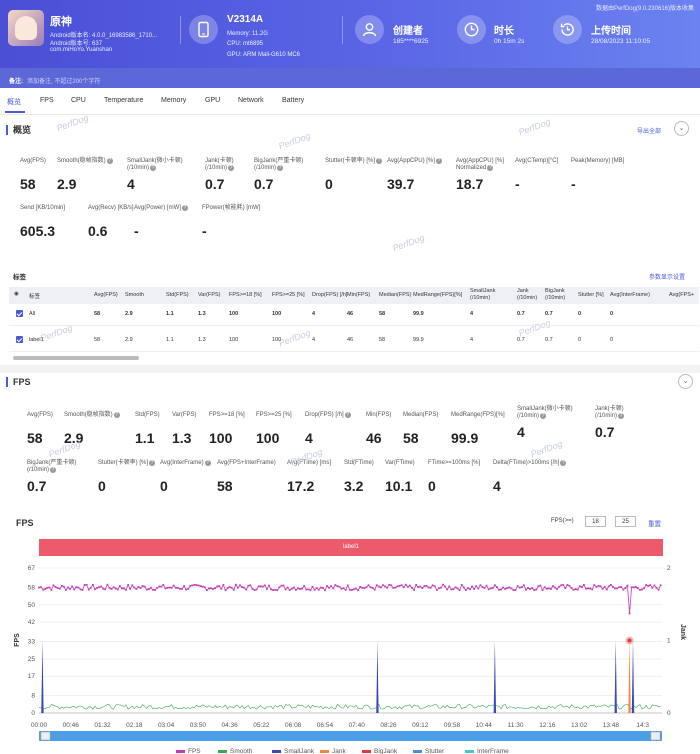 The height and width of the screenshot is (754, 700). Describe the element at coordinates (523, 291) in the screenshot. I see `column-header: Jank` at that location.